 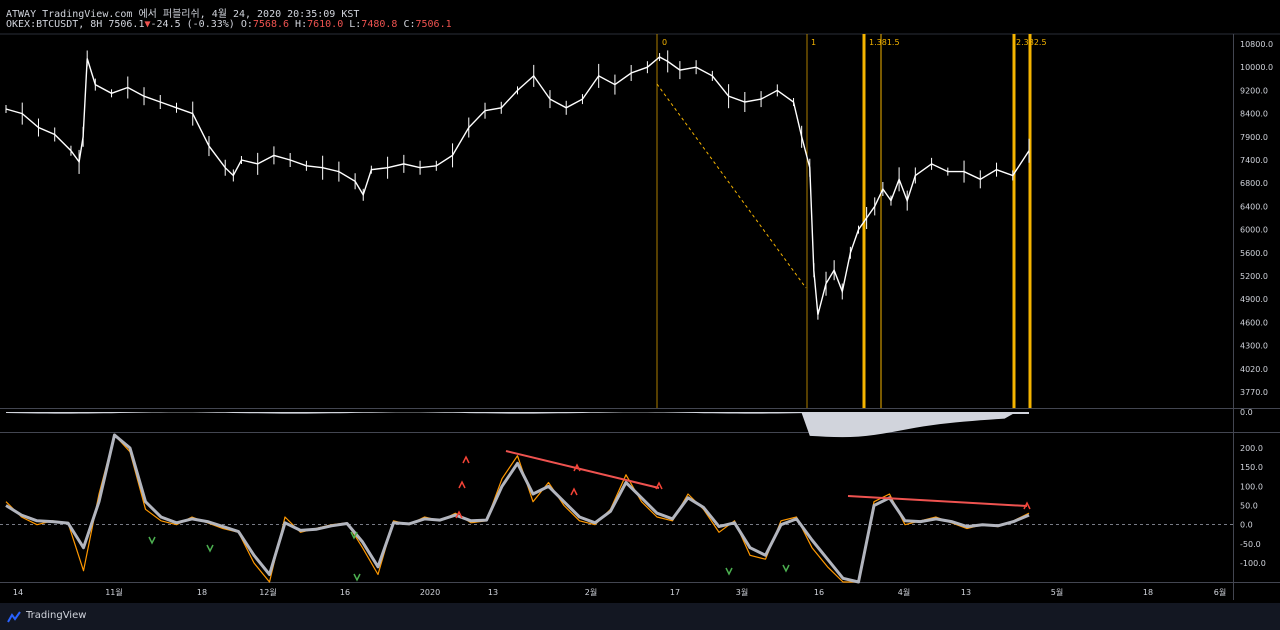 I want to click on open-label: O:, so click(x=246, y=24).